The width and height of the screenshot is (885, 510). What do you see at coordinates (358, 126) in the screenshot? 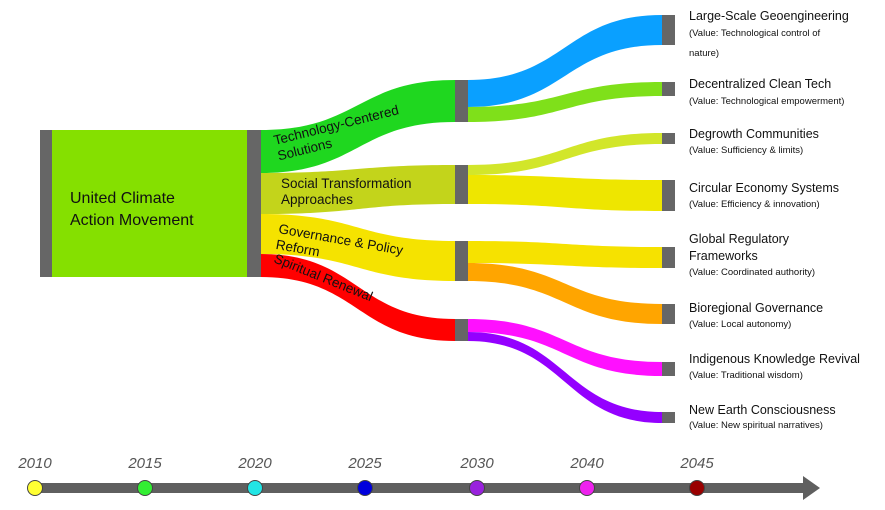
I see `flow-tech` at bounding box center [358, 126].